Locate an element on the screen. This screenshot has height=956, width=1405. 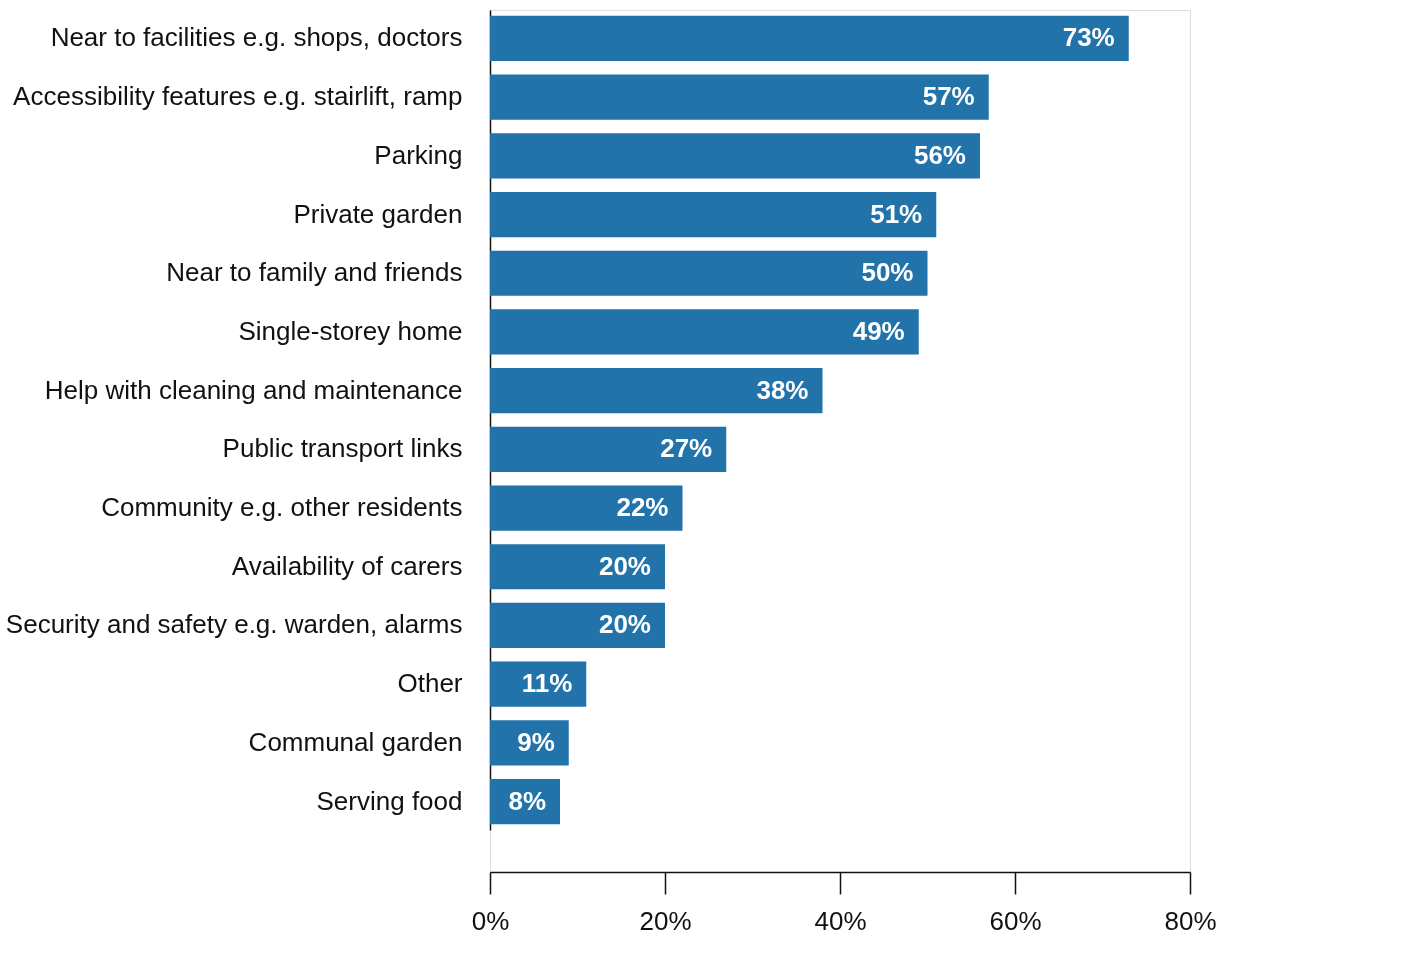
y-tick-label: Parking is located at coordinates (418, 154).